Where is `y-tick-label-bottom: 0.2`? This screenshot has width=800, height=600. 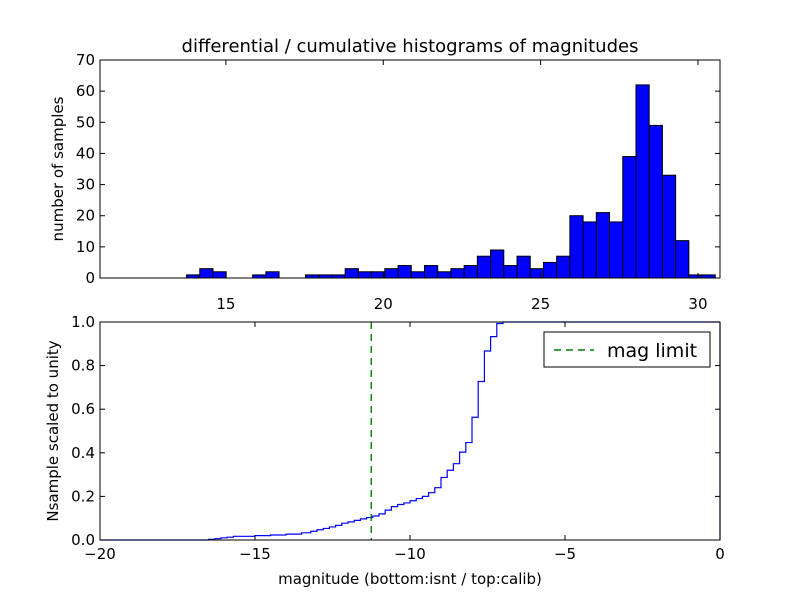 y-tick-label-bottom: 0.2 is located at coordinates (83, 496).